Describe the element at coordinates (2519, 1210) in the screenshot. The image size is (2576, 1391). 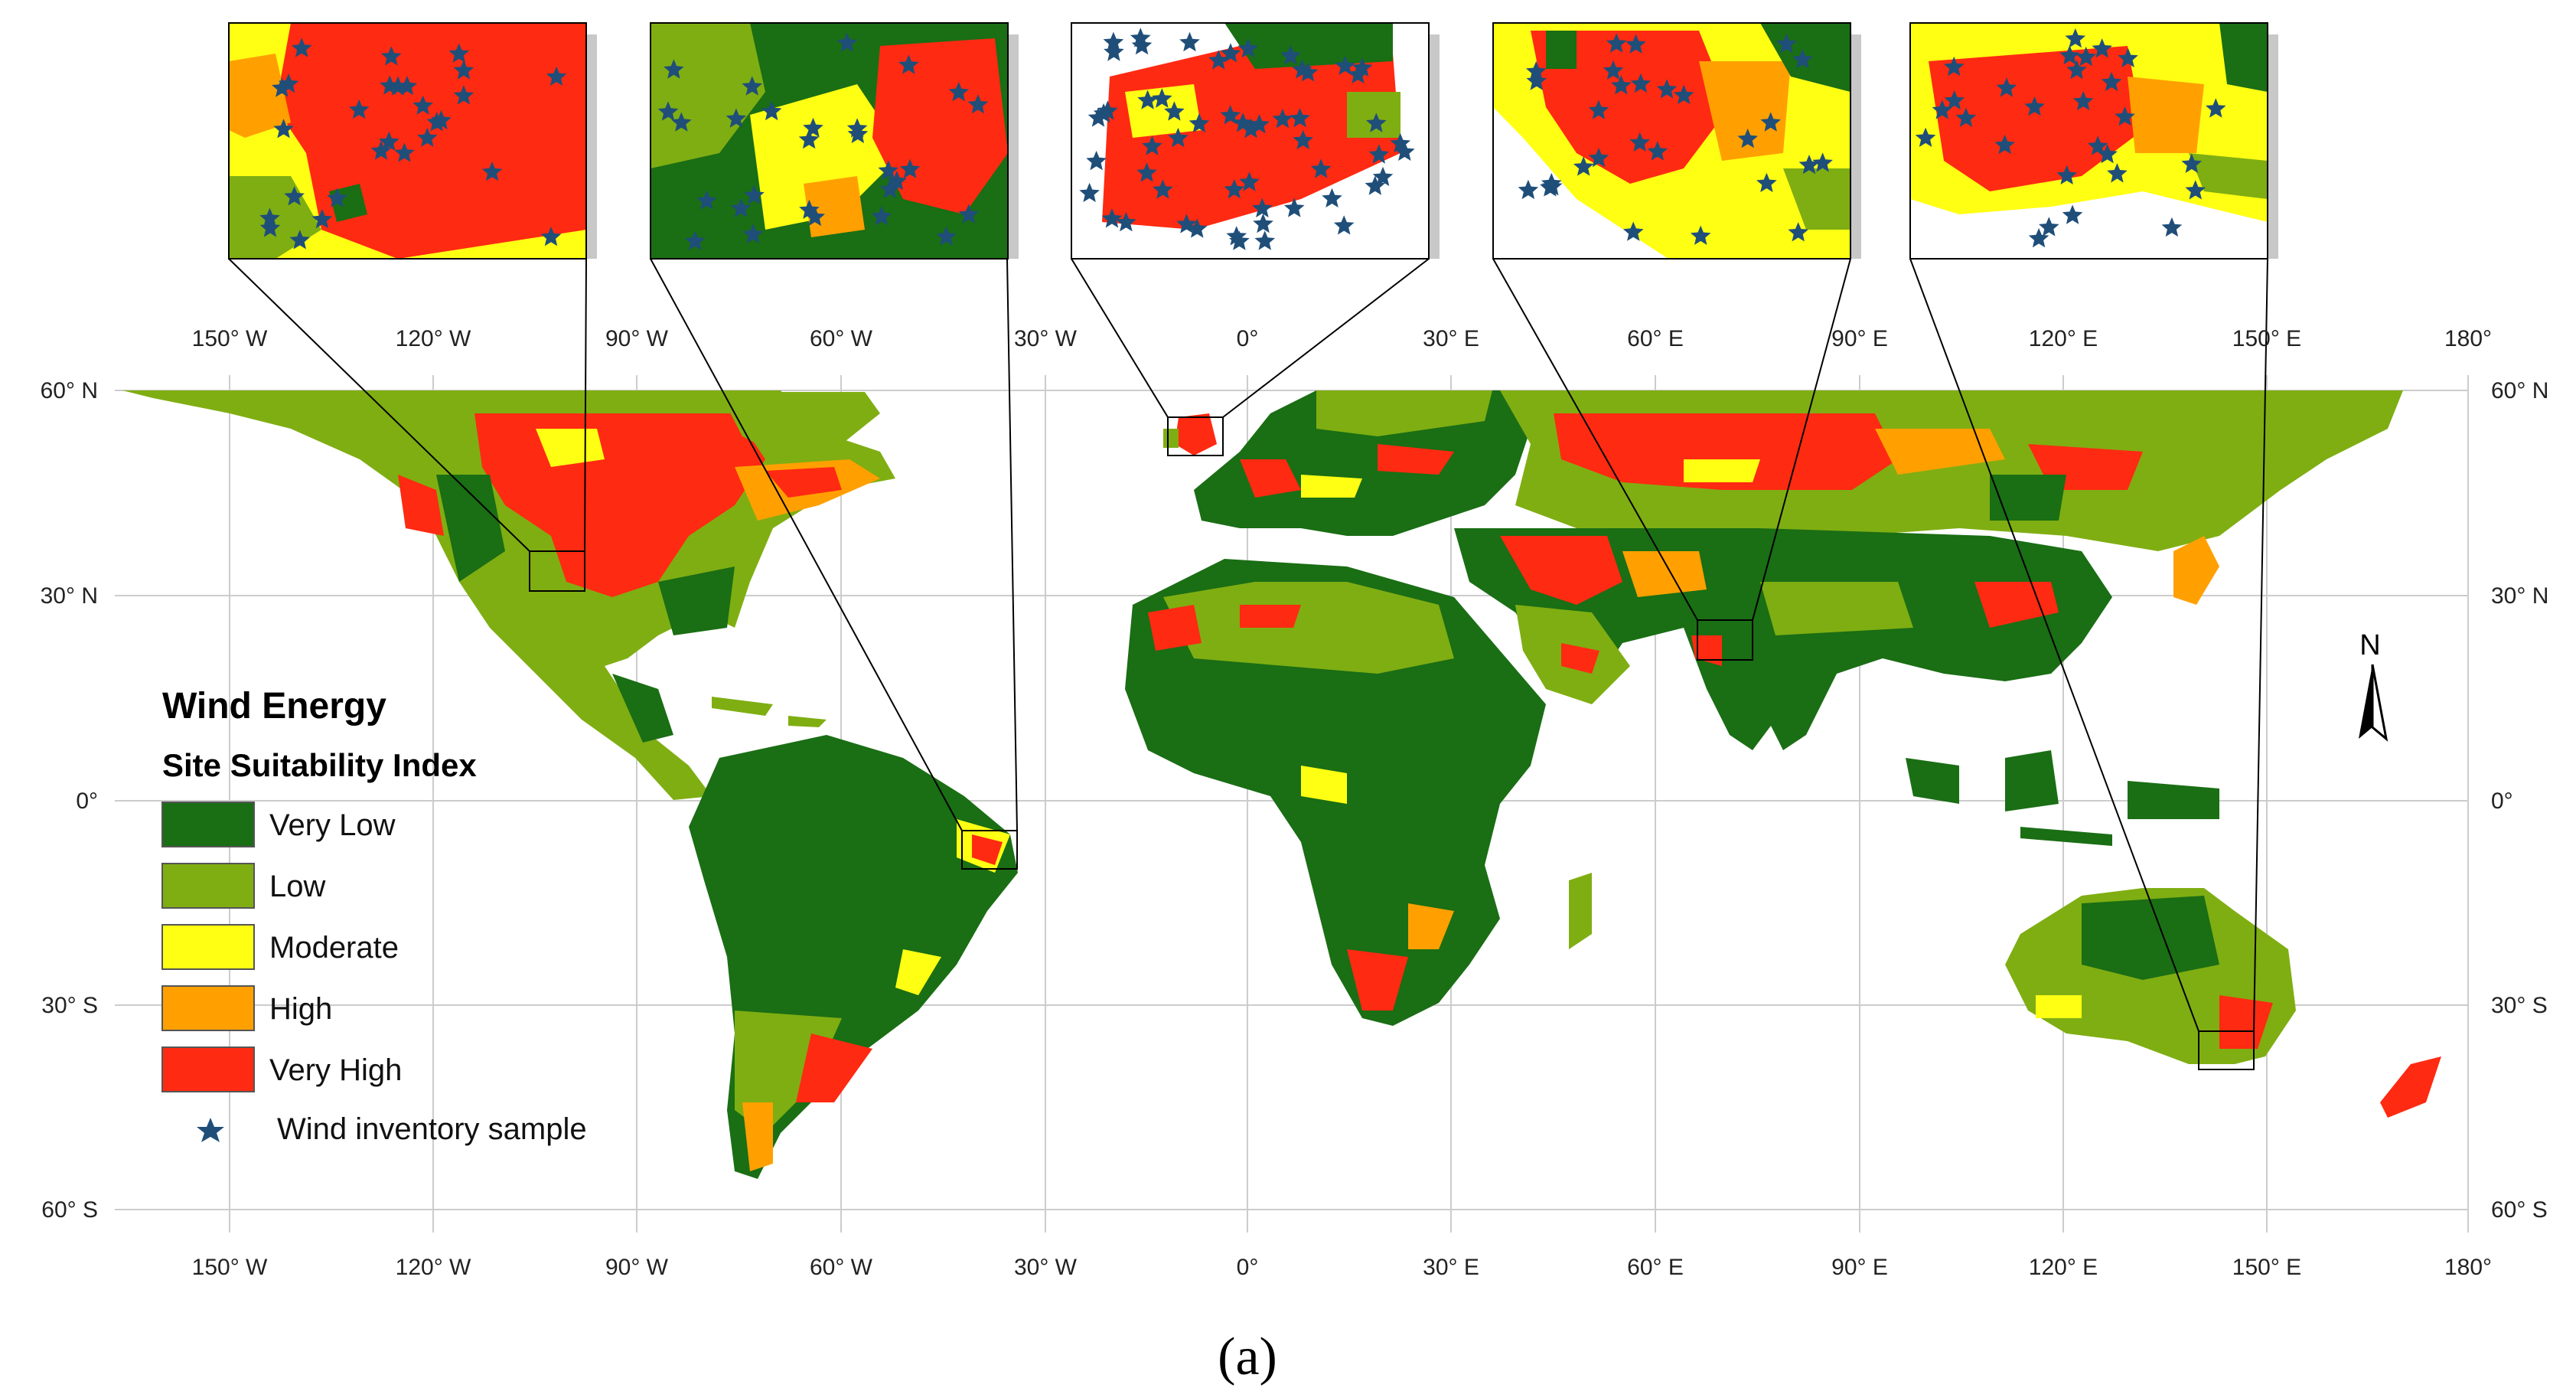
I see `latitude-tick-right: 60° S` at that location.